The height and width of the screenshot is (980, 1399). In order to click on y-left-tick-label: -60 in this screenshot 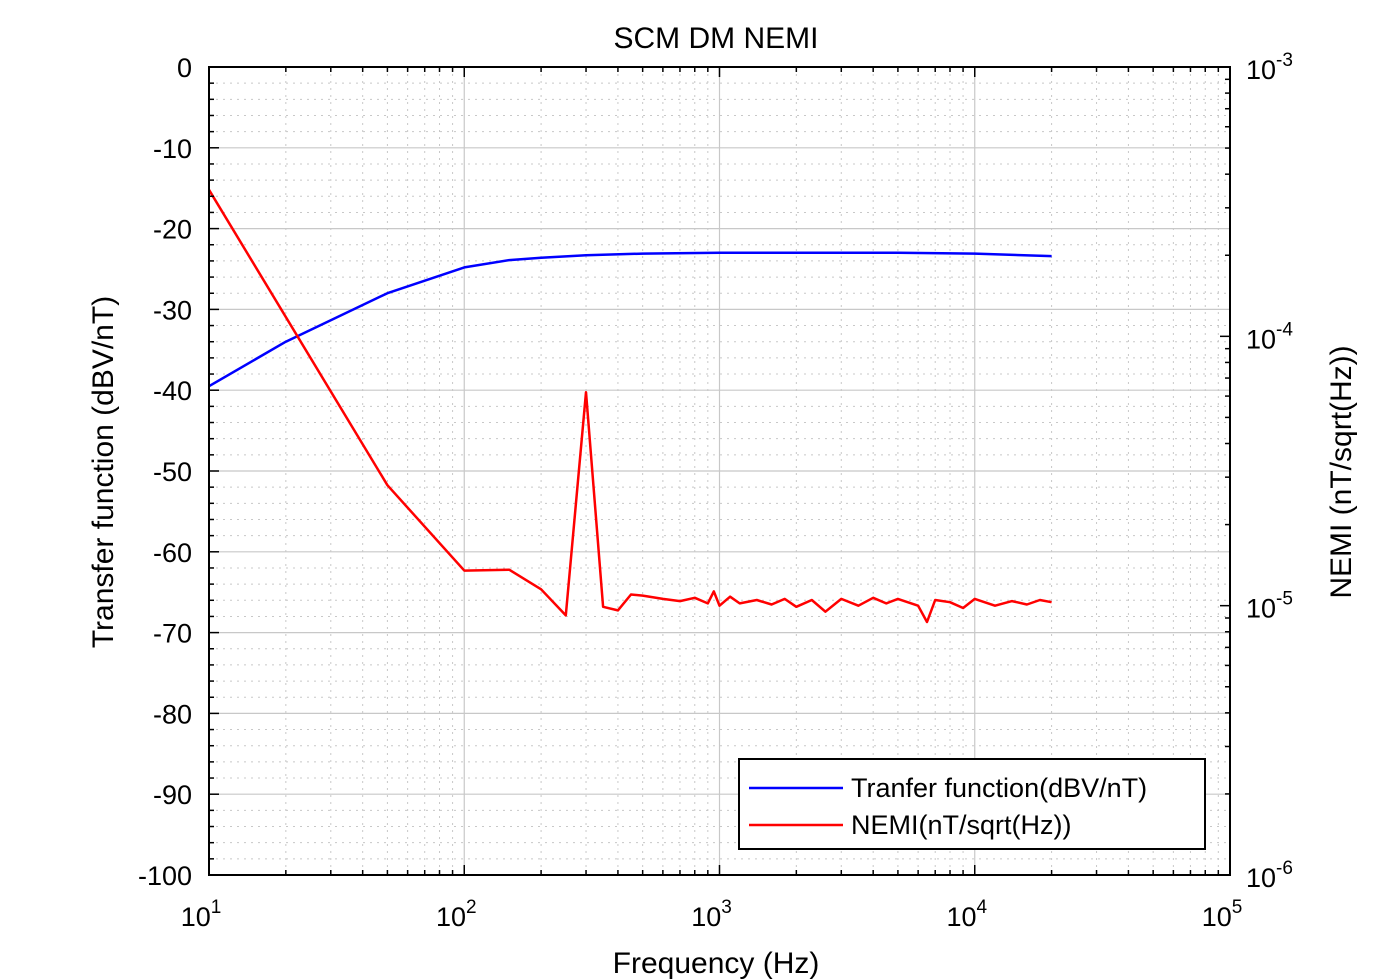, I will do `click(172, 553)`.